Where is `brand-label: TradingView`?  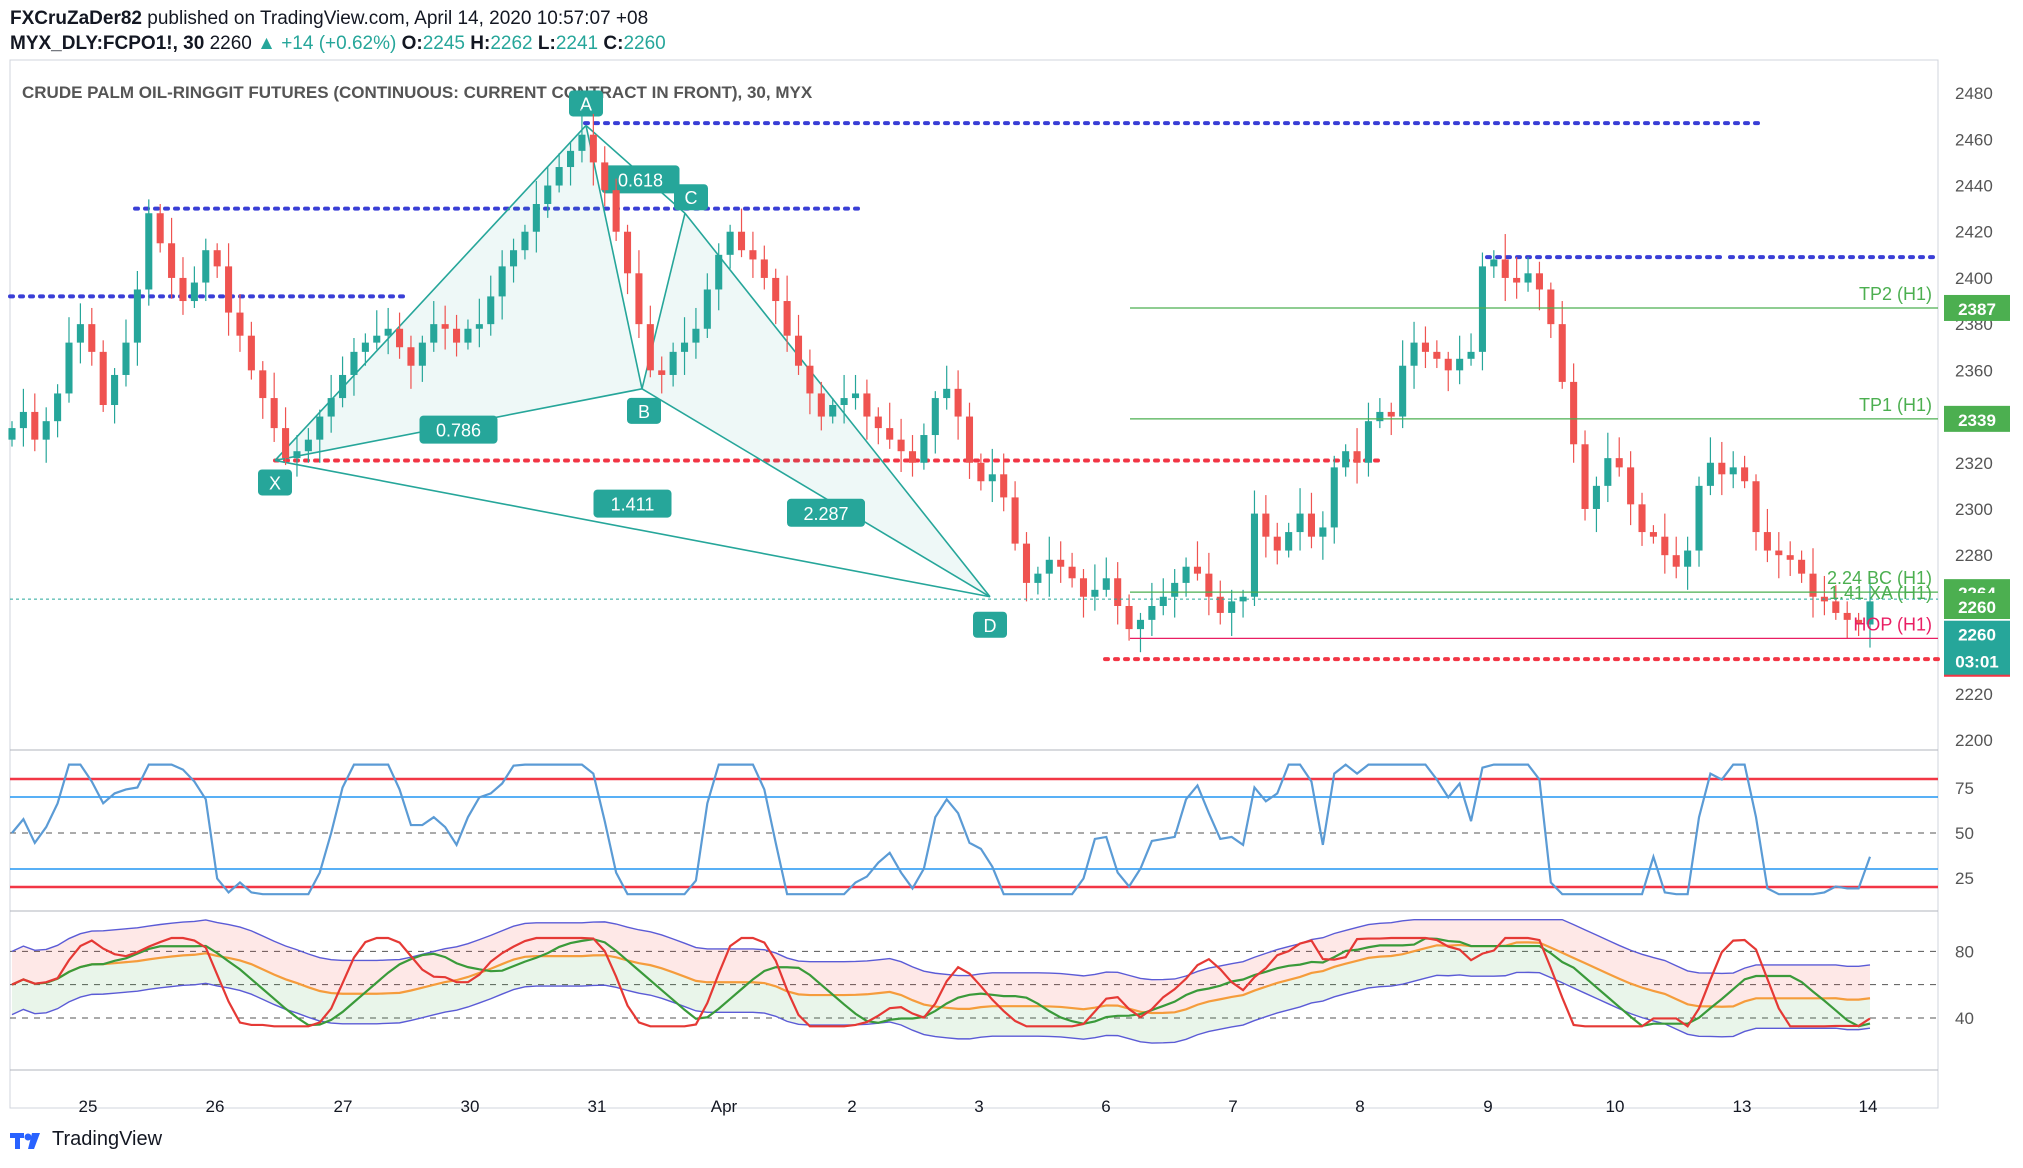 brand-label: TradingView is located at coordinates (107, 1139).